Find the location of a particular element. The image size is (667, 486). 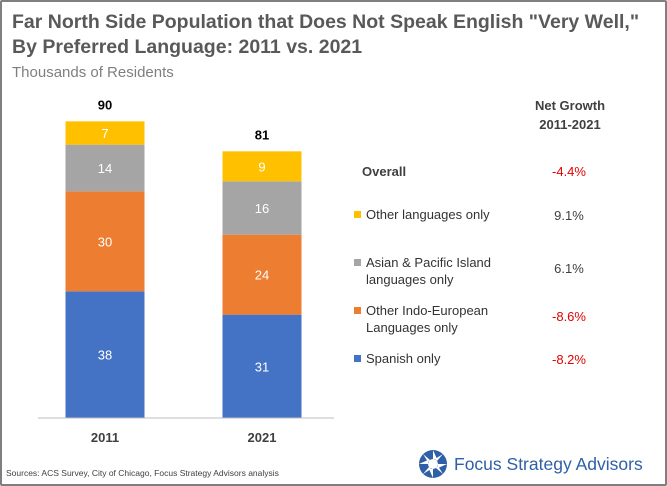

overall-growth-value: -4.4% is located at coordinates (569, 171).